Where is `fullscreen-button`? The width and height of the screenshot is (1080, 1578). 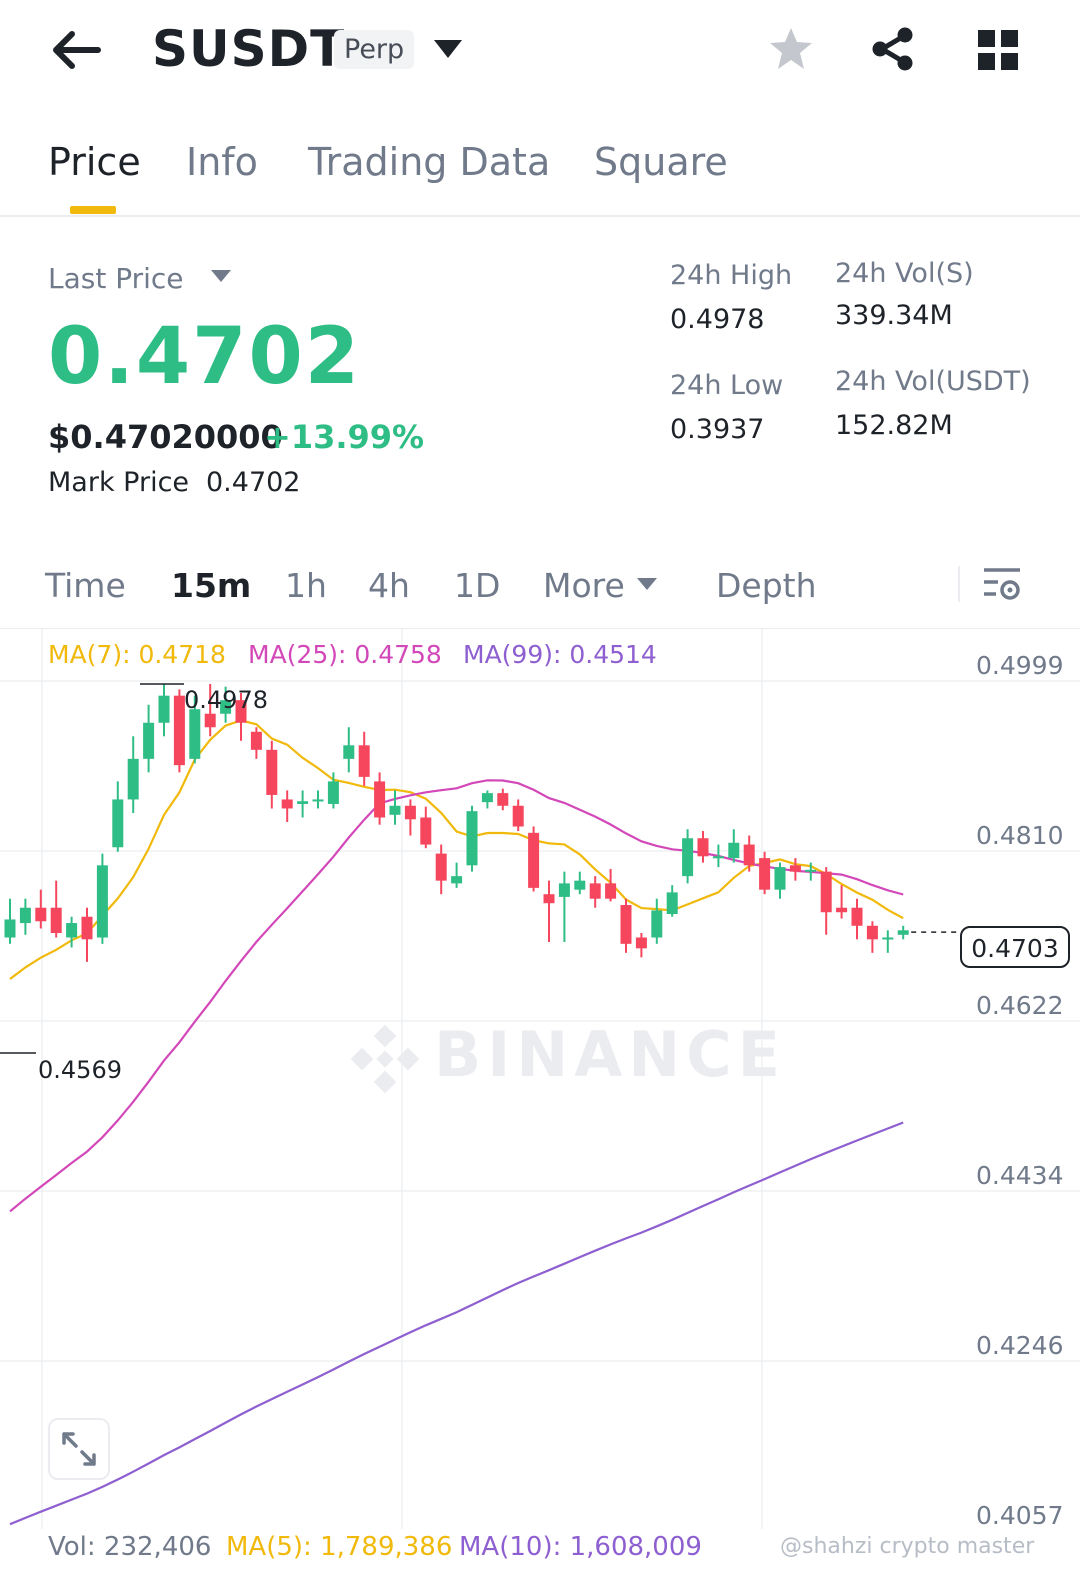 fullscreen-button is located at coordinates (79, 1449).